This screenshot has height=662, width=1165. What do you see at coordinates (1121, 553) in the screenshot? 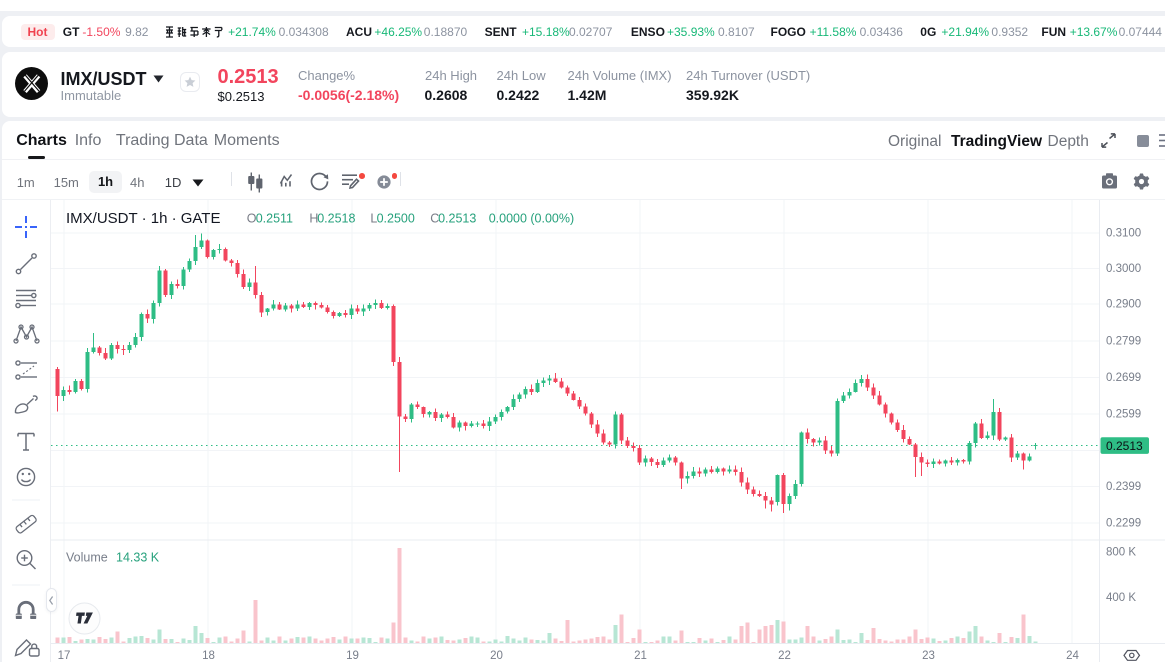
I see `svg-text: 800 K` at bounding box center [1121, 553].